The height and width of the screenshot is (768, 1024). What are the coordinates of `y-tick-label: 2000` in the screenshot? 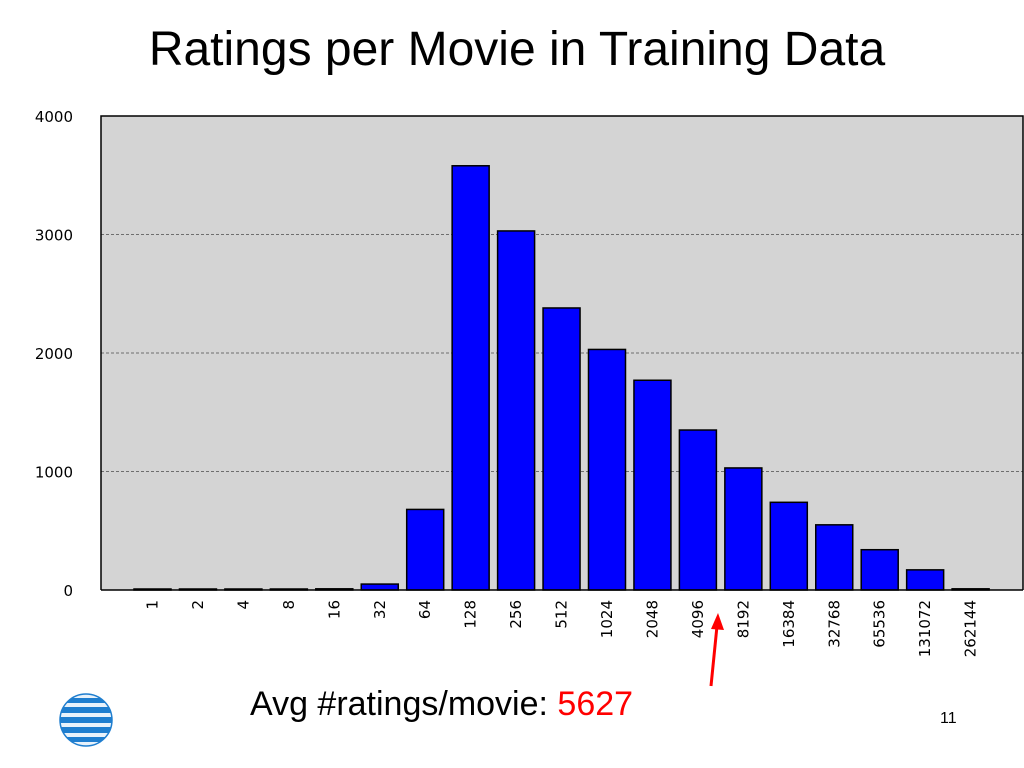 It's located at (54, 354).